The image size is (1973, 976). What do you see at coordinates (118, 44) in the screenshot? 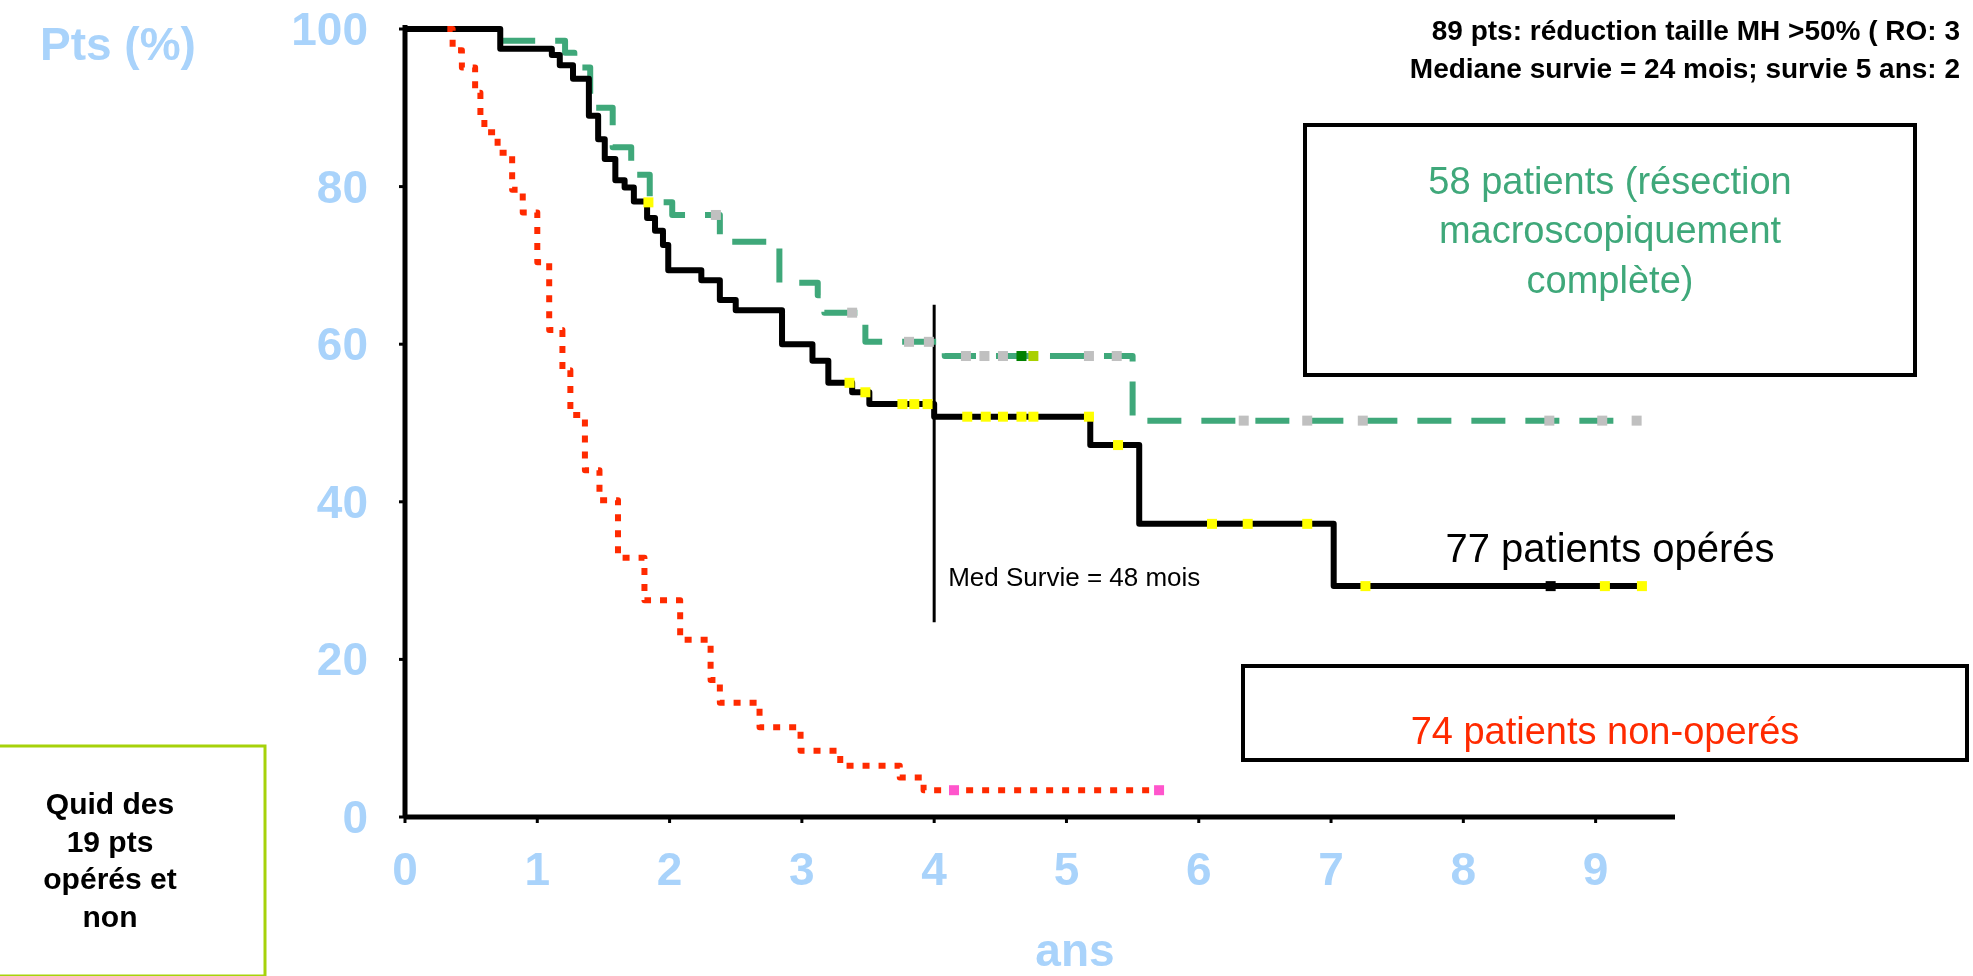
I see `y-axis-title: Pts (%)` at bounding box center [118, 44].